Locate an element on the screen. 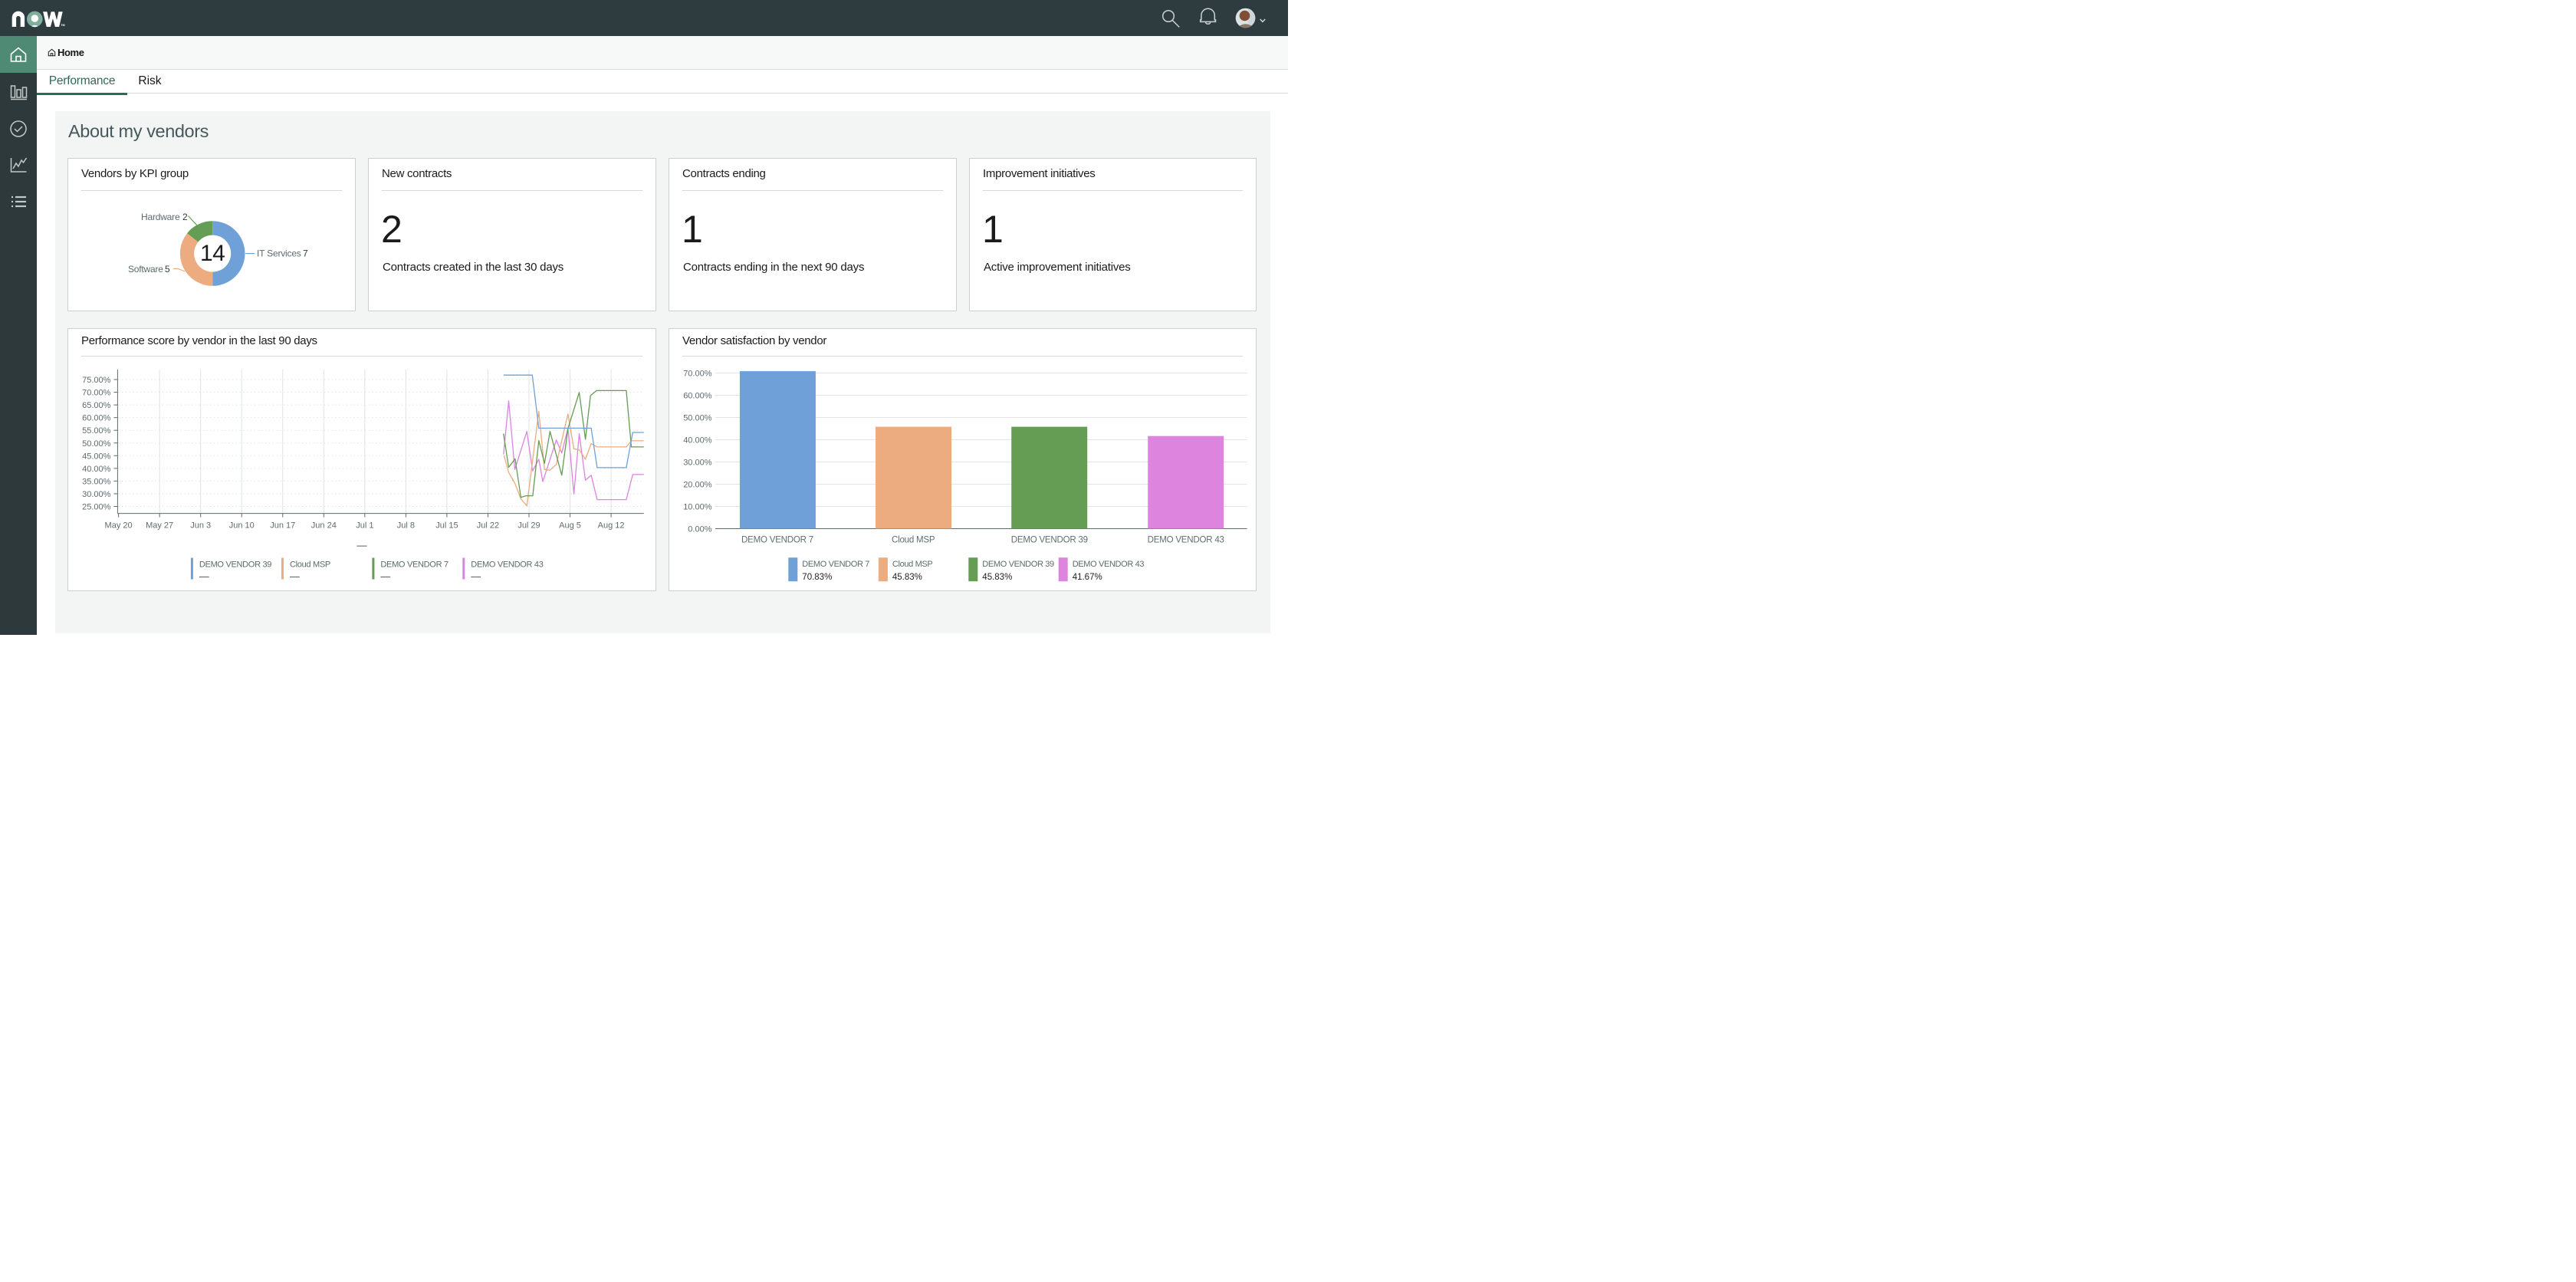  svg-text: 0.00% is located at coordinates (700, 529).